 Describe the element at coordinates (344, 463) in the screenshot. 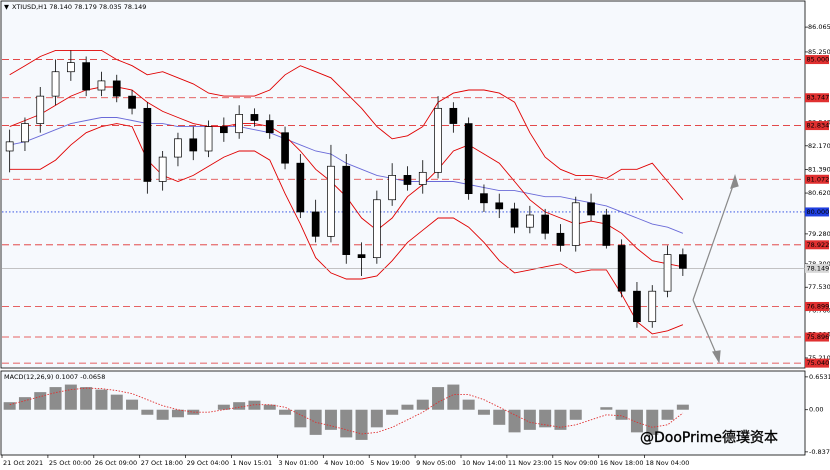

I see `x-tick-label: 4 Nov 10:00` at that location.